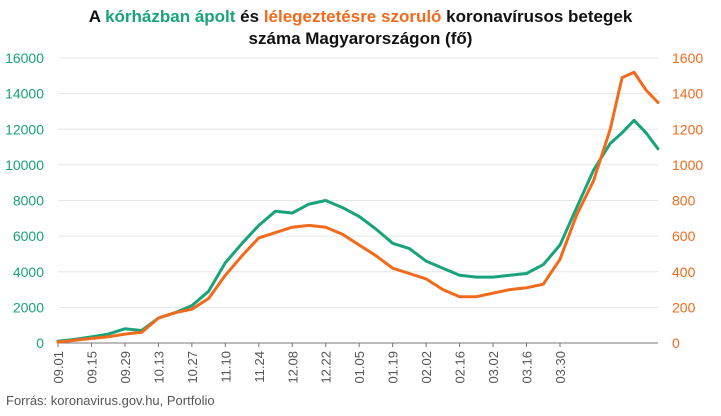  Describe the element at coordinates (687, 129) in the screenshot. I see `y-right-tick-label: 1200` at that location.